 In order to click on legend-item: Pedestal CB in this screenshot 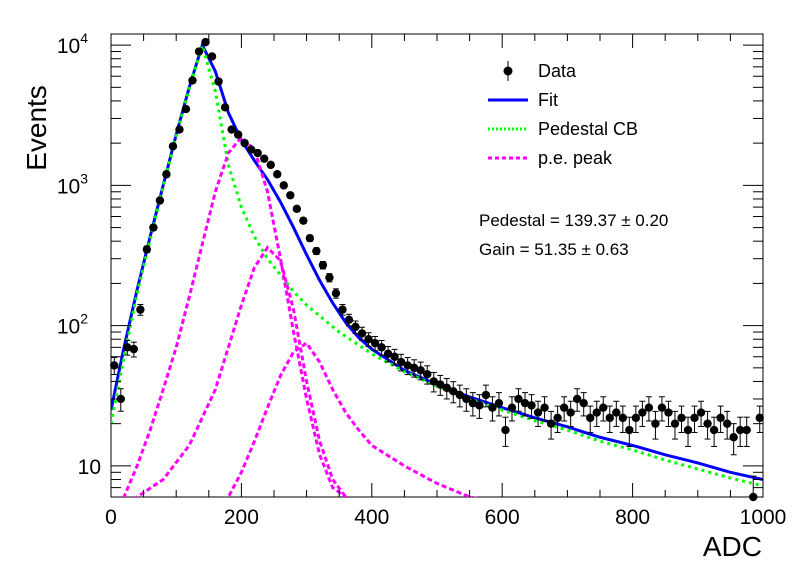, I will do `click(563, 129)`.